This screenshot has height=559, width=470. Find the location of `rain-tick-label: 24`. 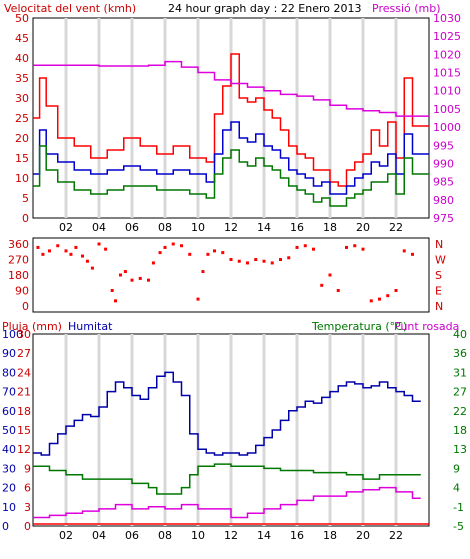

rain-tick-label: 24 is located at coordinates (24, 372).